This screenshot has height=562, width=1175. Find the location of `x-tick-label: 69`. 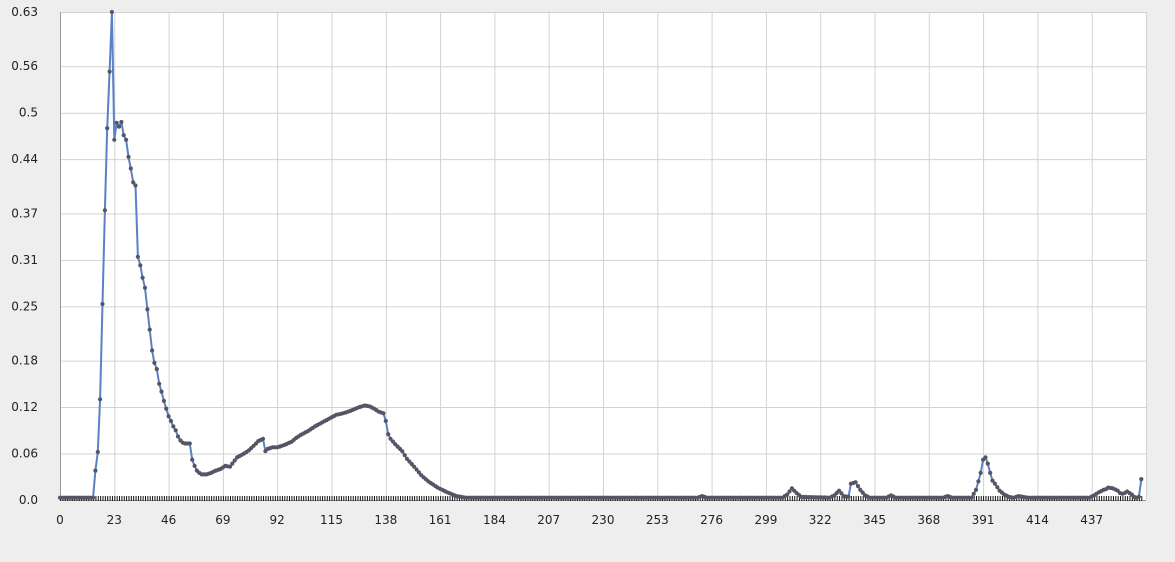

x-tick-label: 69 is located at coordinates (222, 520).